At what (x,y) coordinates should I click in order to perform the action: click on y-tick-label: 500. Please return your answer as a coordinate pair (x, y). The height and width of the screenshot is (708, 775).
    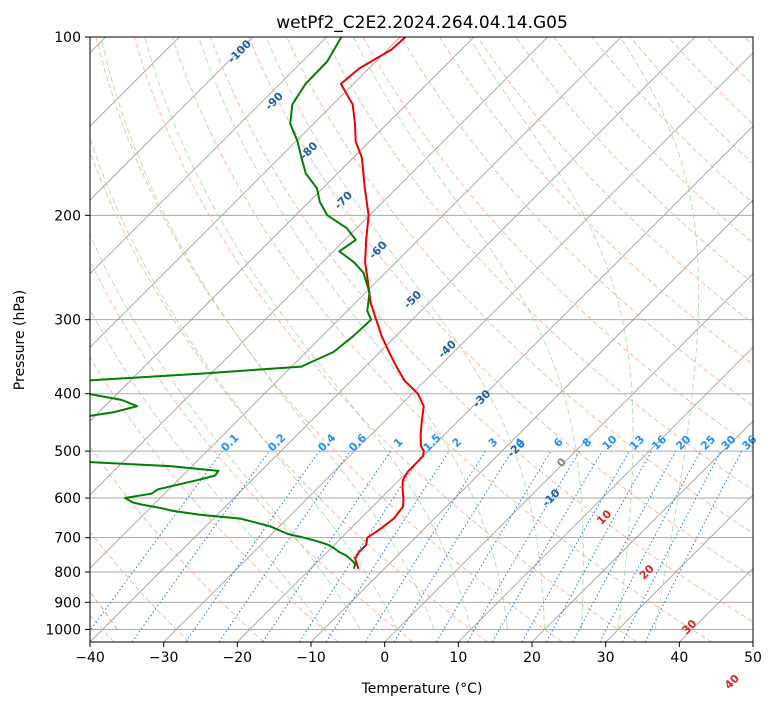
    Looking at the image, I should click on (67, 452).